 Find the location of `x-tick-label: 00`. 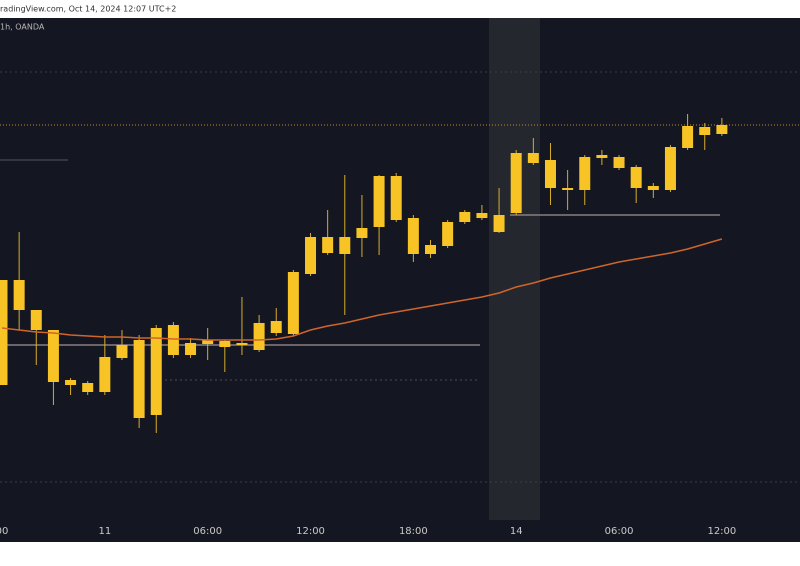

x-tick-label: 00 is located at coordinates (4, 531).